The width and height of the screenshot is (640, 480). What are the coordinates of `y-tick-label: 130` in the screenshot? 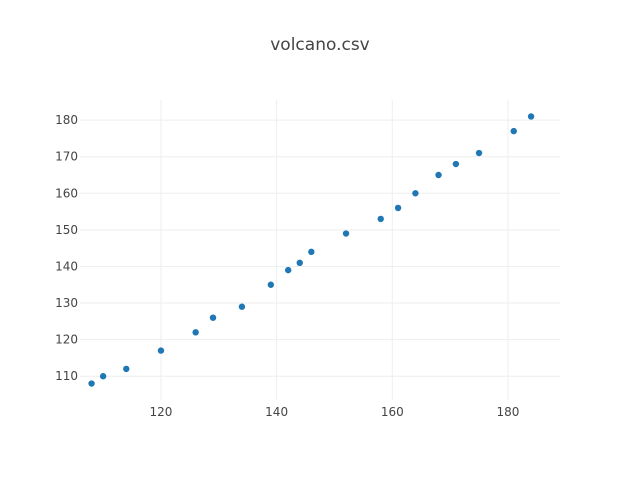 It's located at (66, 303).